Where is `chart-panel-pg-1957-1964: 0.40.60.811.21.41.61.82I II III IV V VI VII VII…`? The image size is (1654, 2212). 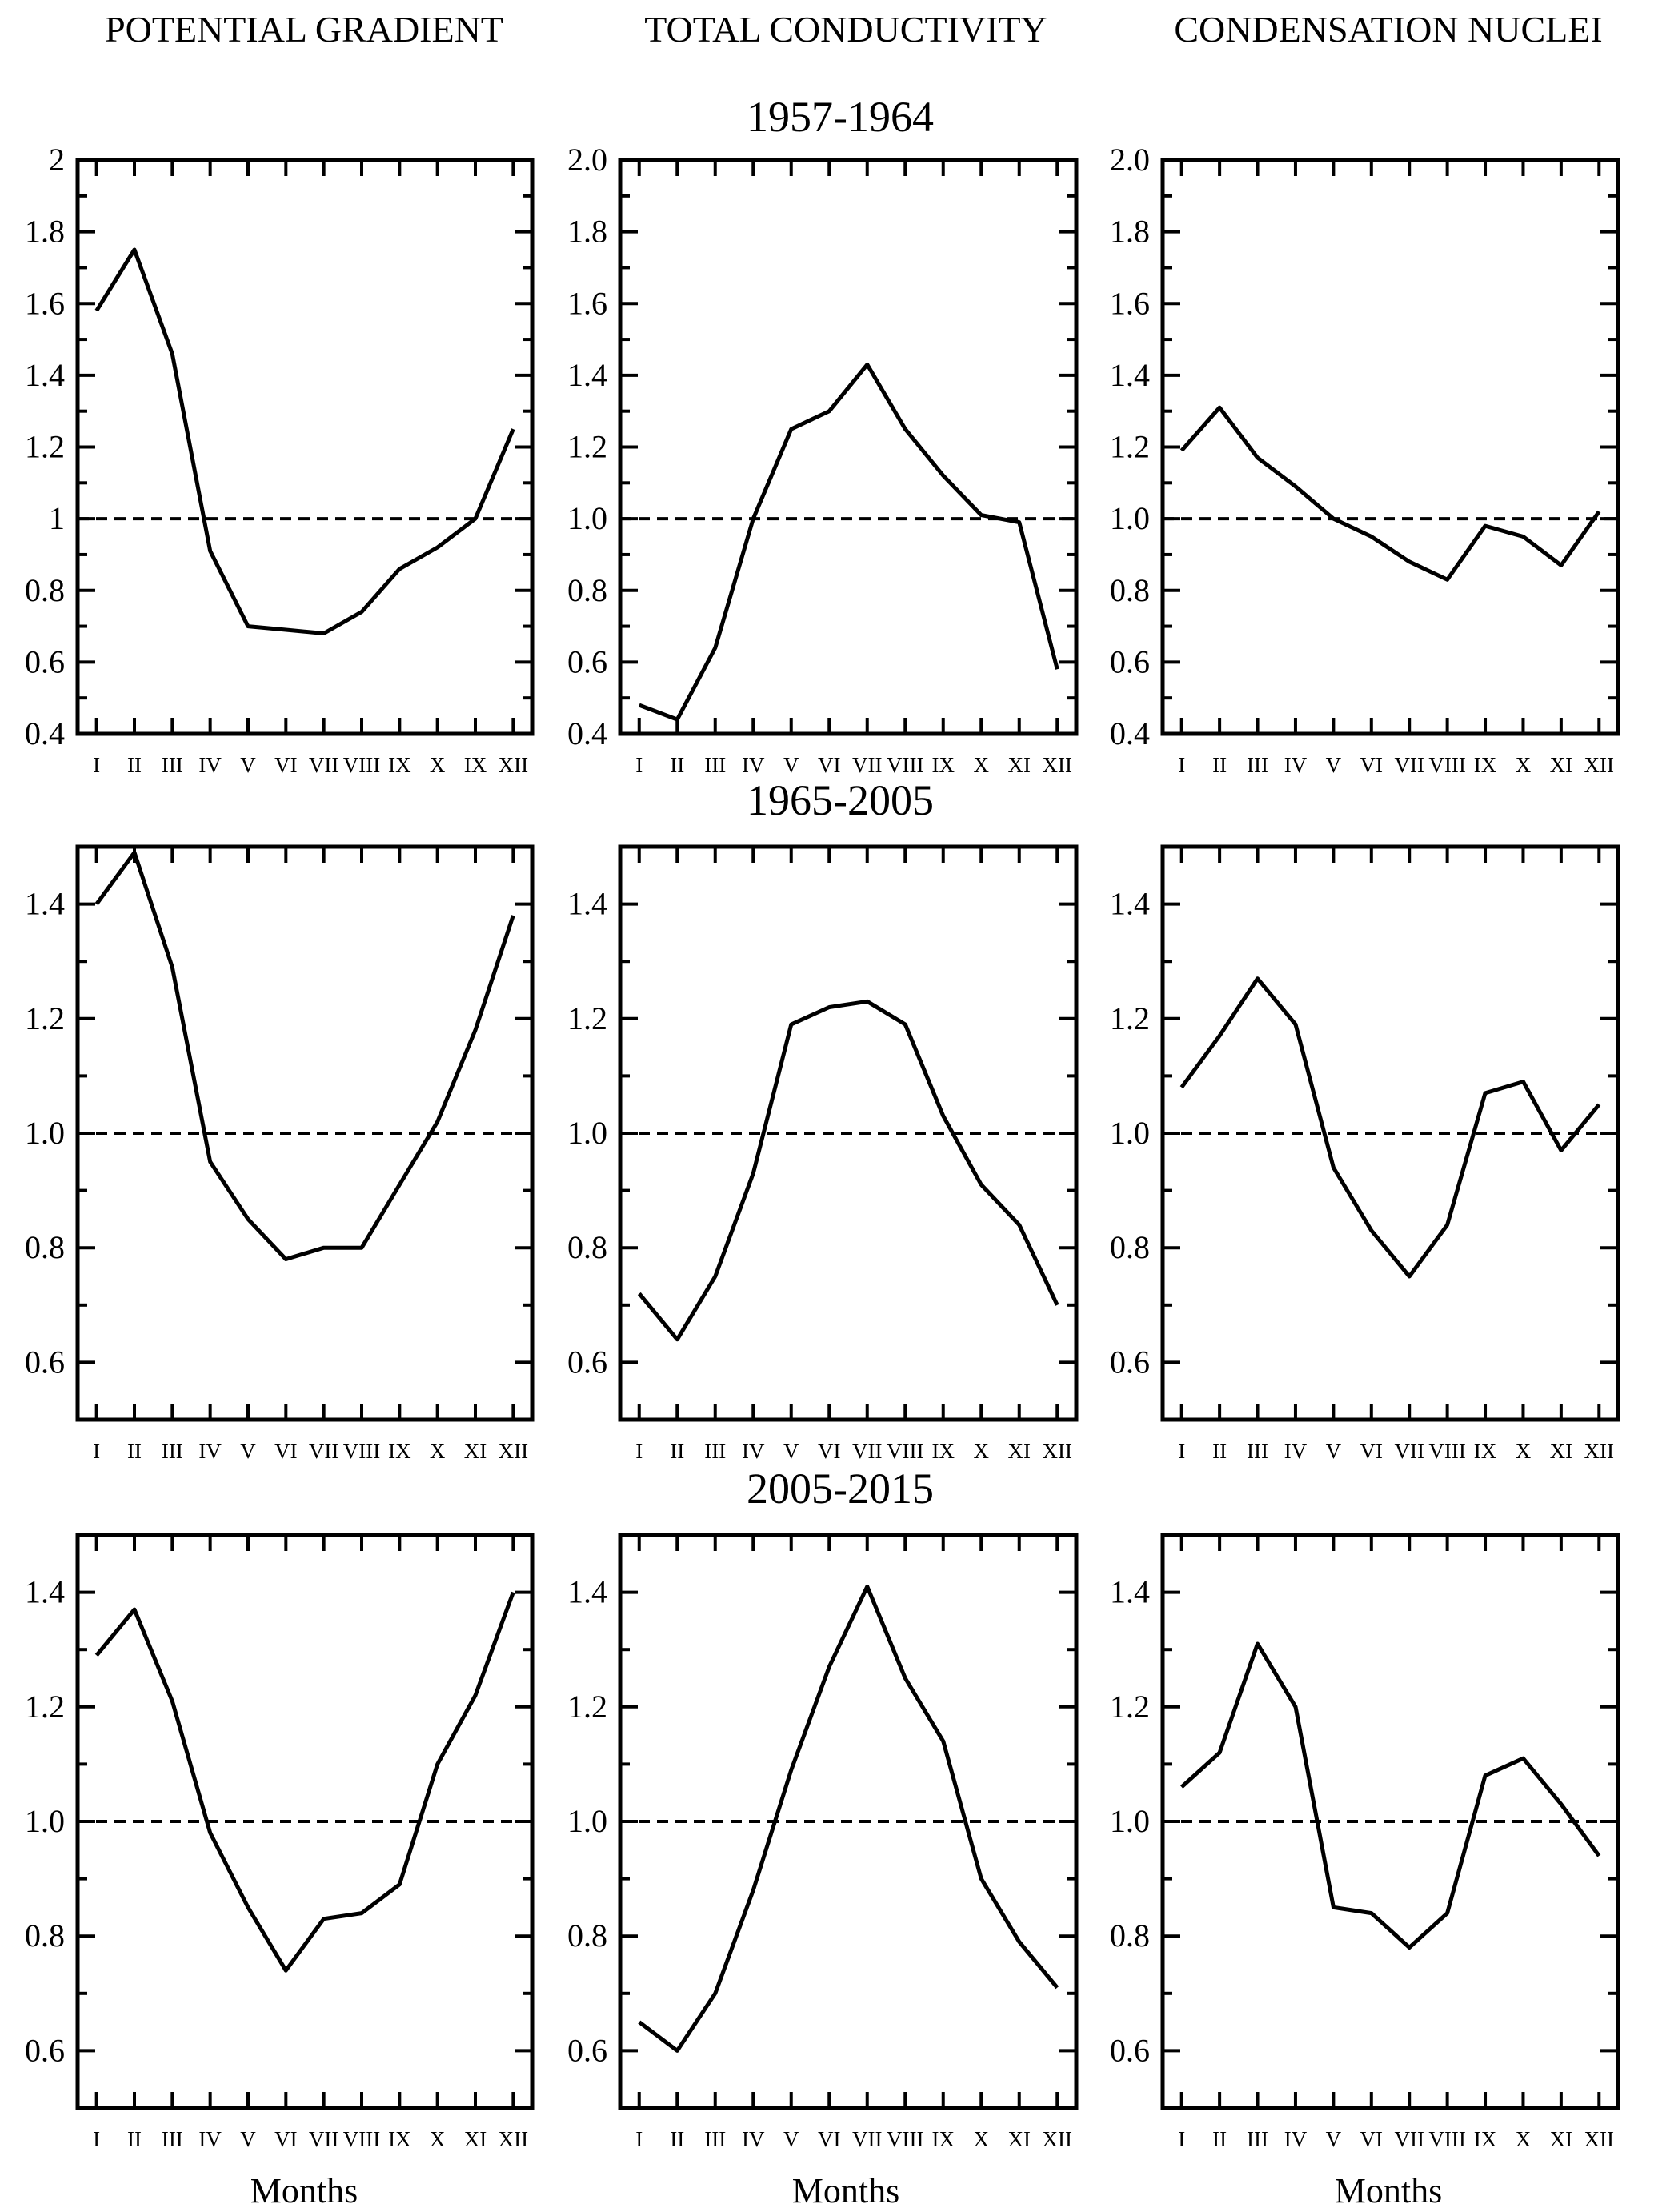 chart-panel-pg-1957-1964: 0.40.60.811.21.41.61.82I II III IV V VI VII VII… is located at coordinates (280, 459).